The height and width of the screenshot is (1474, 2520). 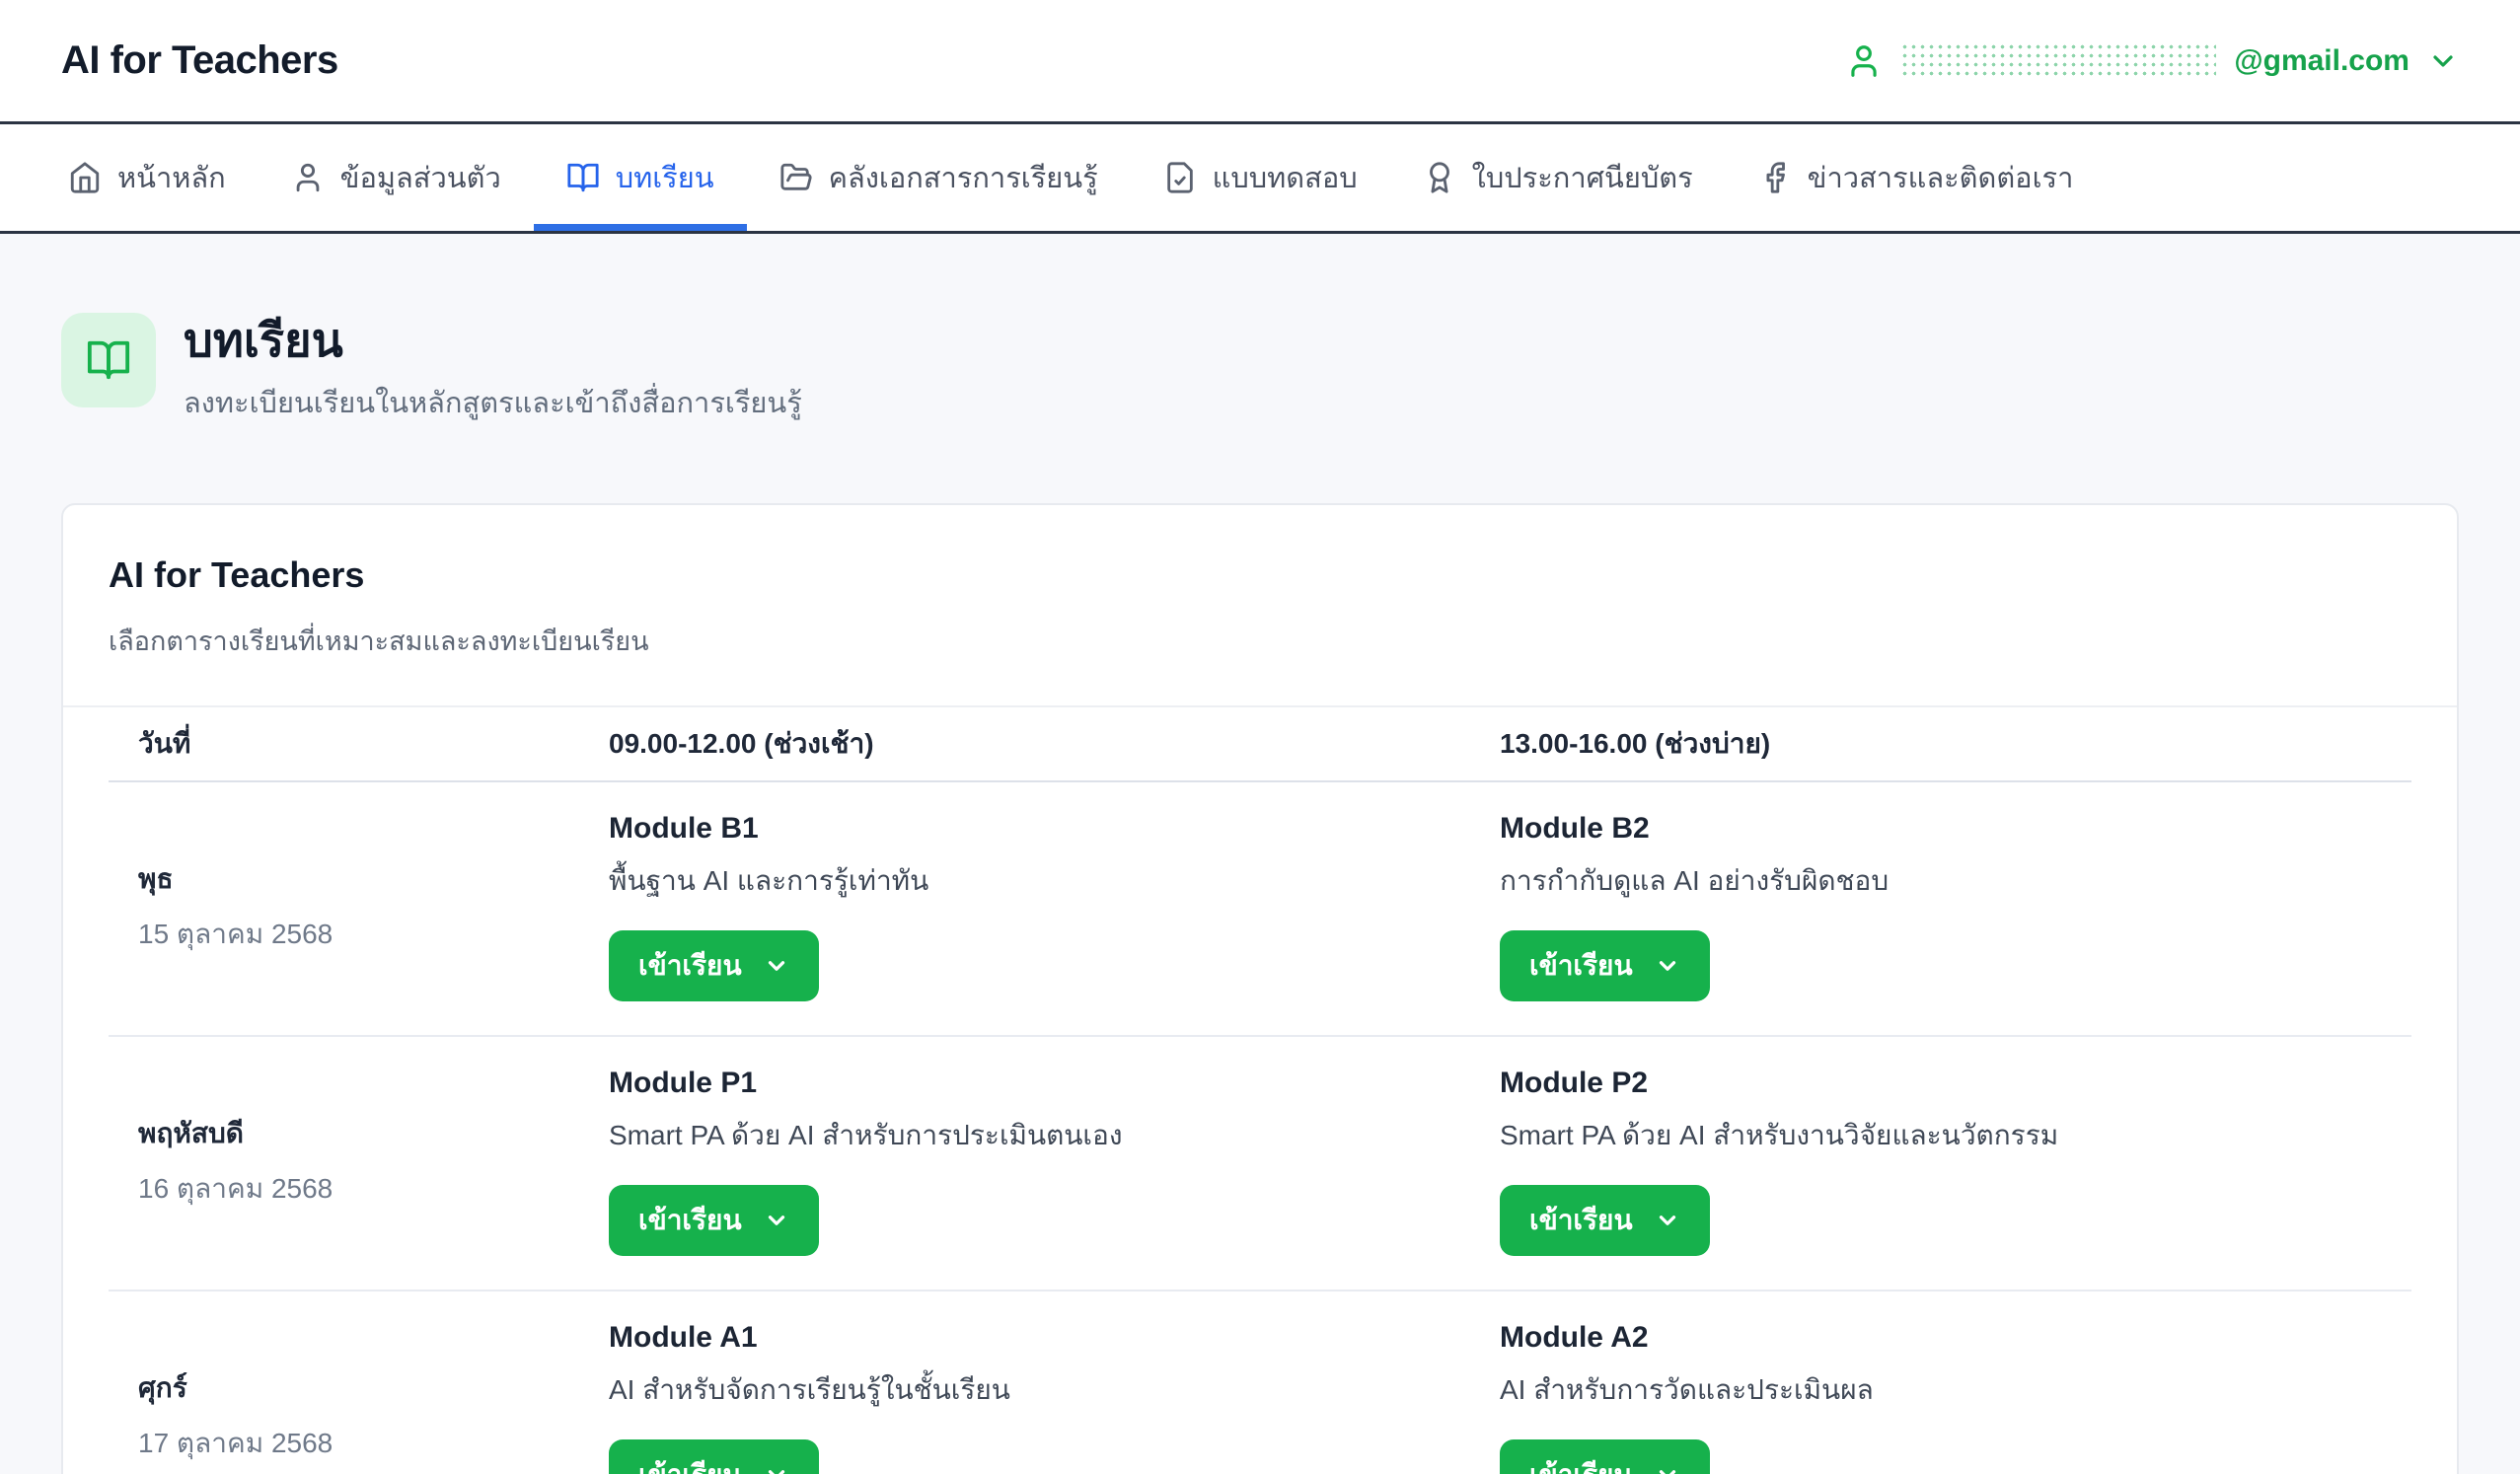 What do you see at coordinates (1439, 177) in the screenshot?
I see `award-icon` at bounding box center [1439, 177].